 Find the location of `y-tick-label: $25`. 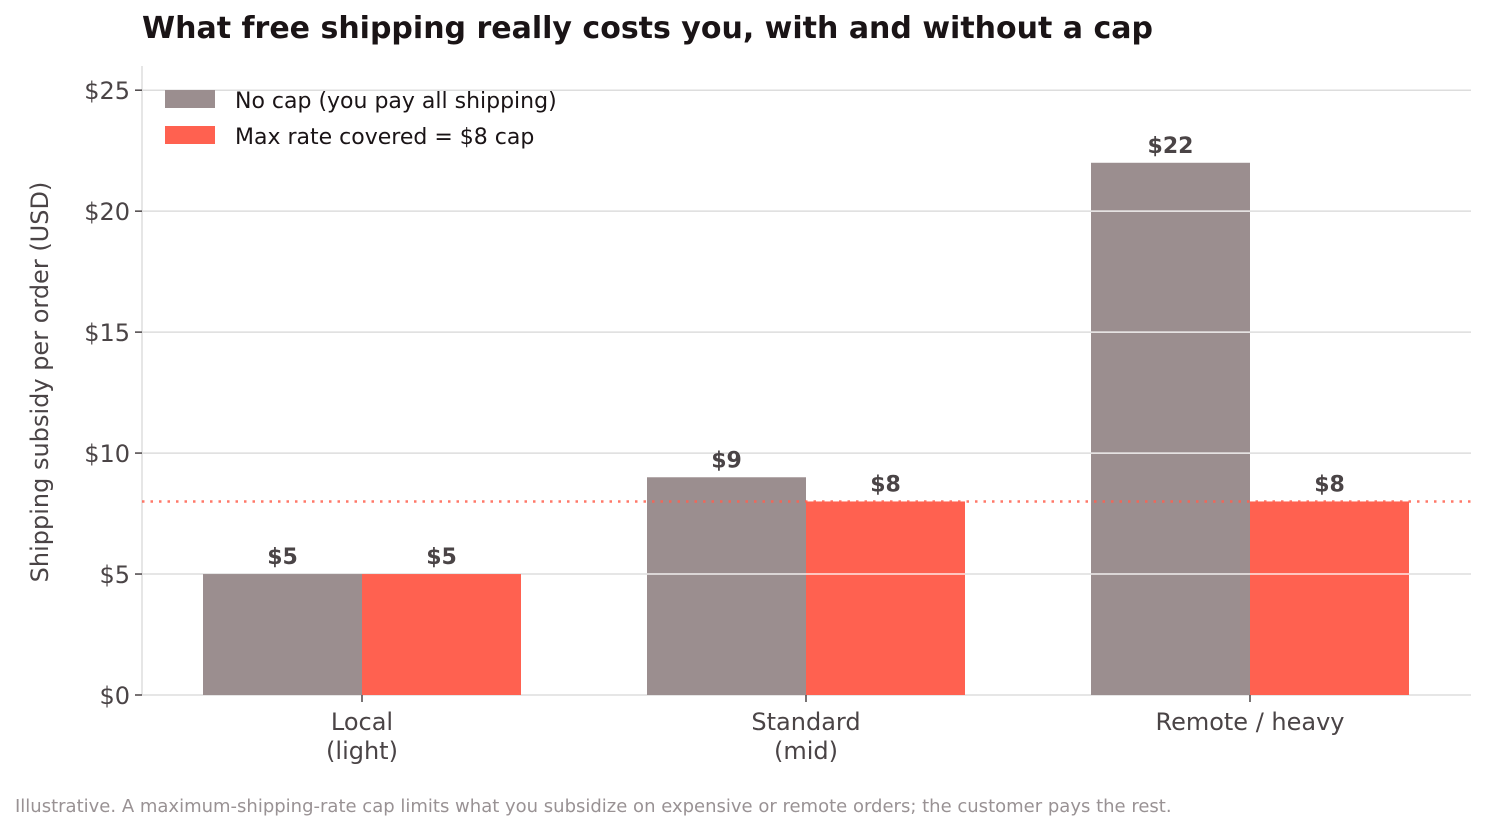

y-tick-label: $25 is located at coordinates (107, 91).